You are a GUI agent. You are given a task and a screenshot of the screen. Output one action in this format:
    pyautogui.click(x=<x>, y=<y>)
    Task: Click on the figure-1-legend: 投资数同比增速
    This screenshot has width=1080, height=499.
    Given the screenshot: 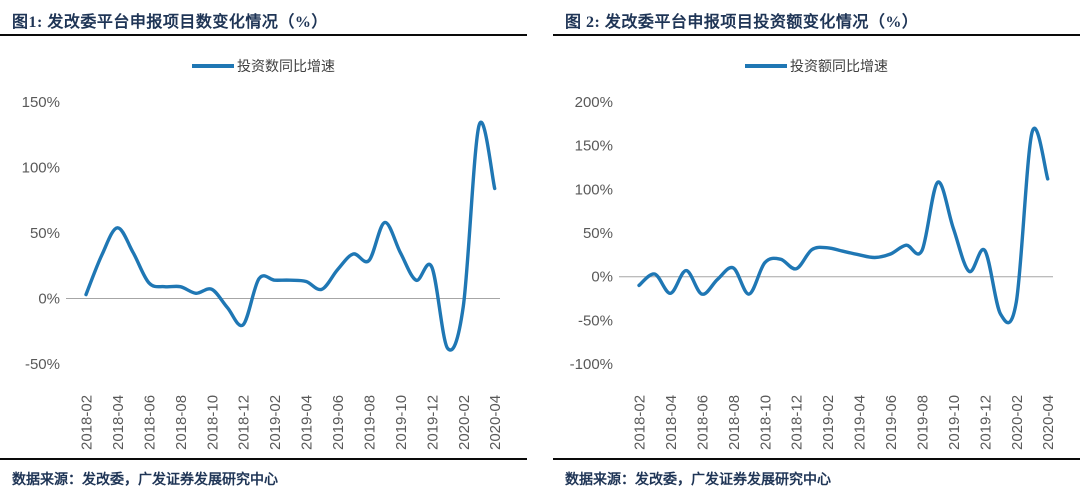 What is the action you would take?
    pyautogui.click(x=263, y=65)
    